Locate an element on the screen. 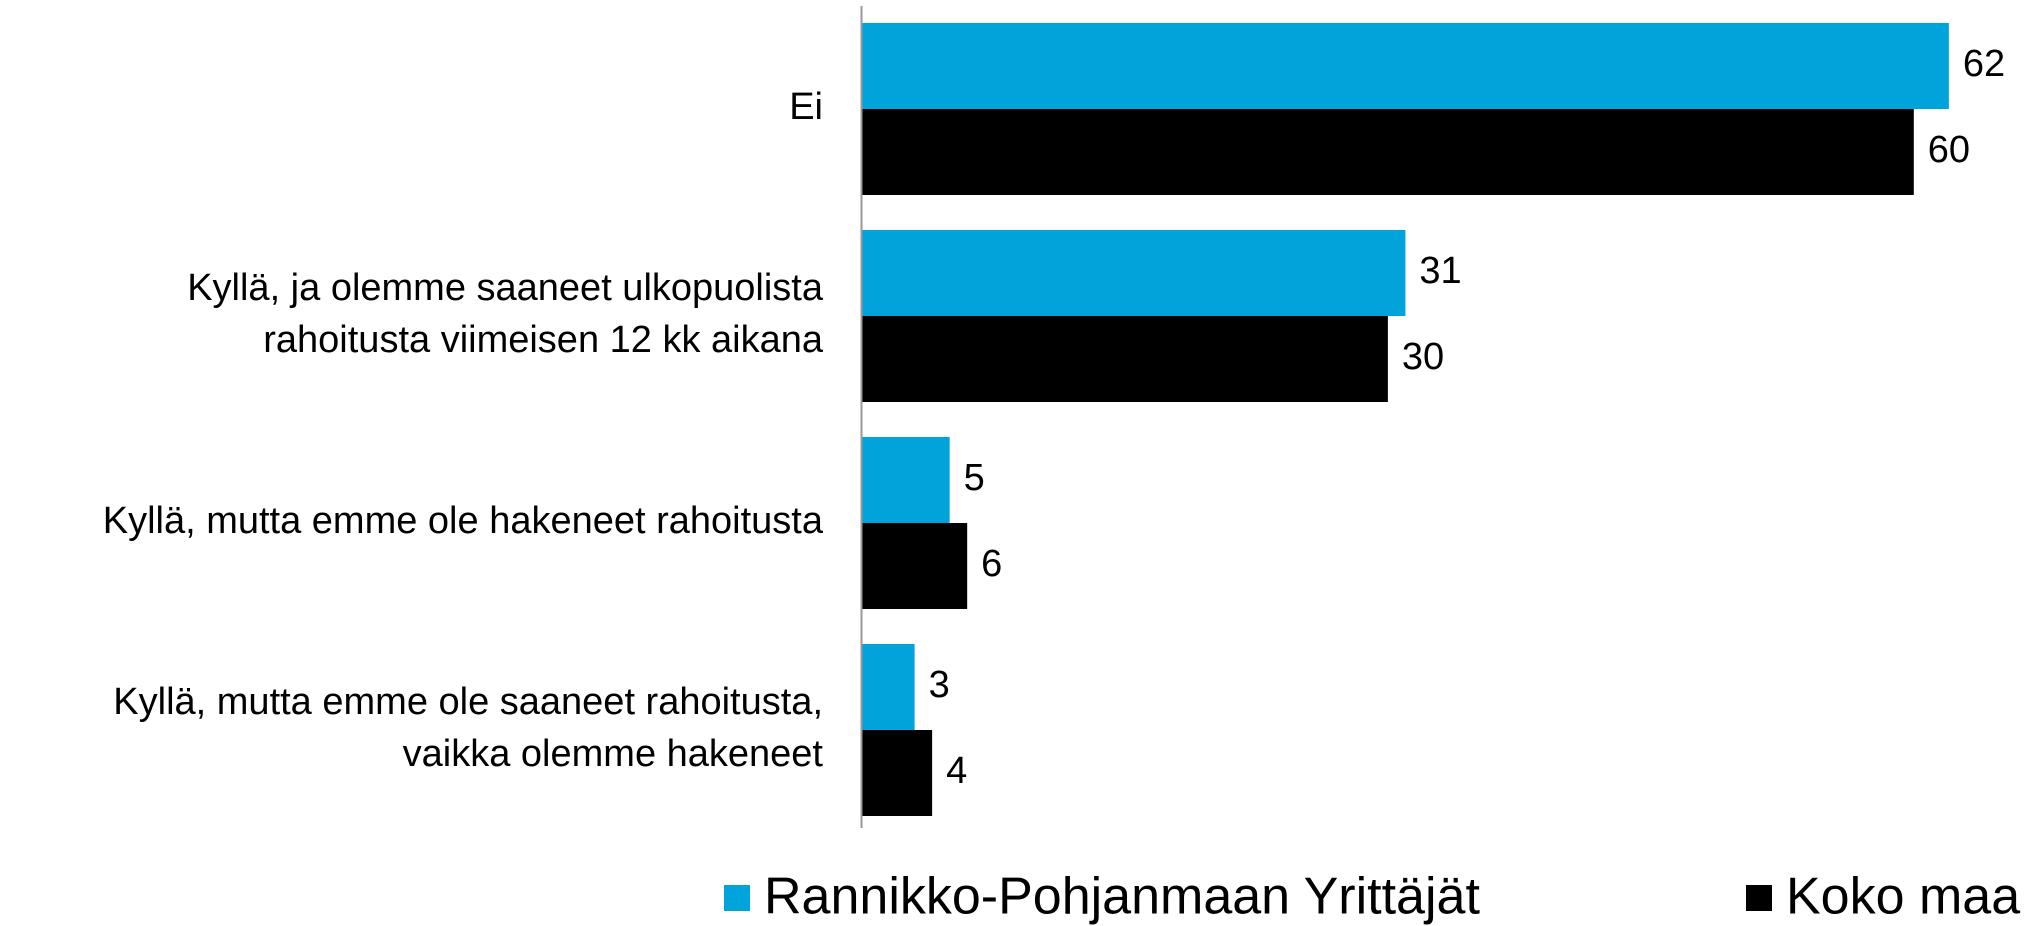  legend-label: Koko maa is located at coordinates (1903, 897).